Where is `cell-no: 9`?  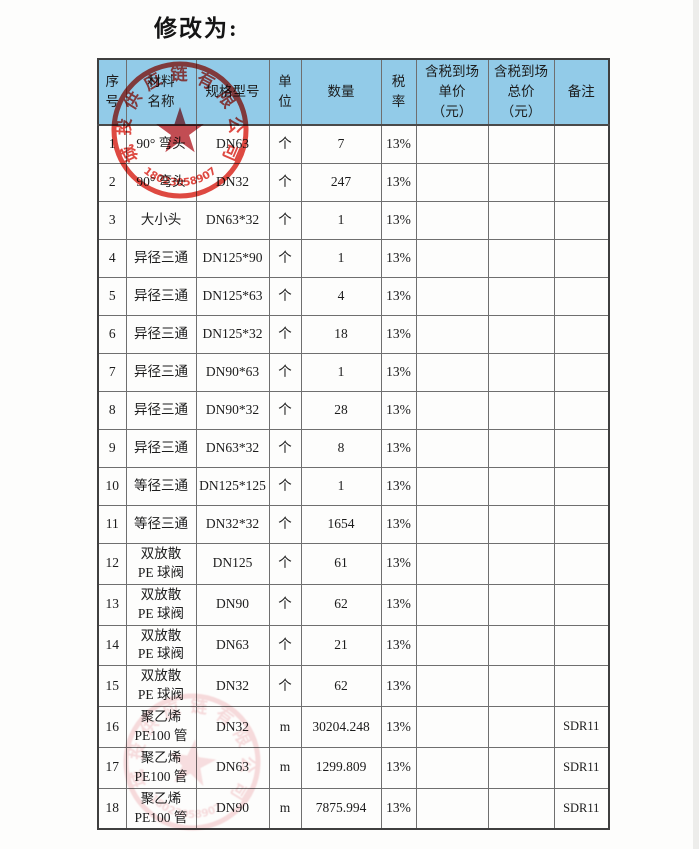 cell-no: 9 is located at coordinates (112, 448).